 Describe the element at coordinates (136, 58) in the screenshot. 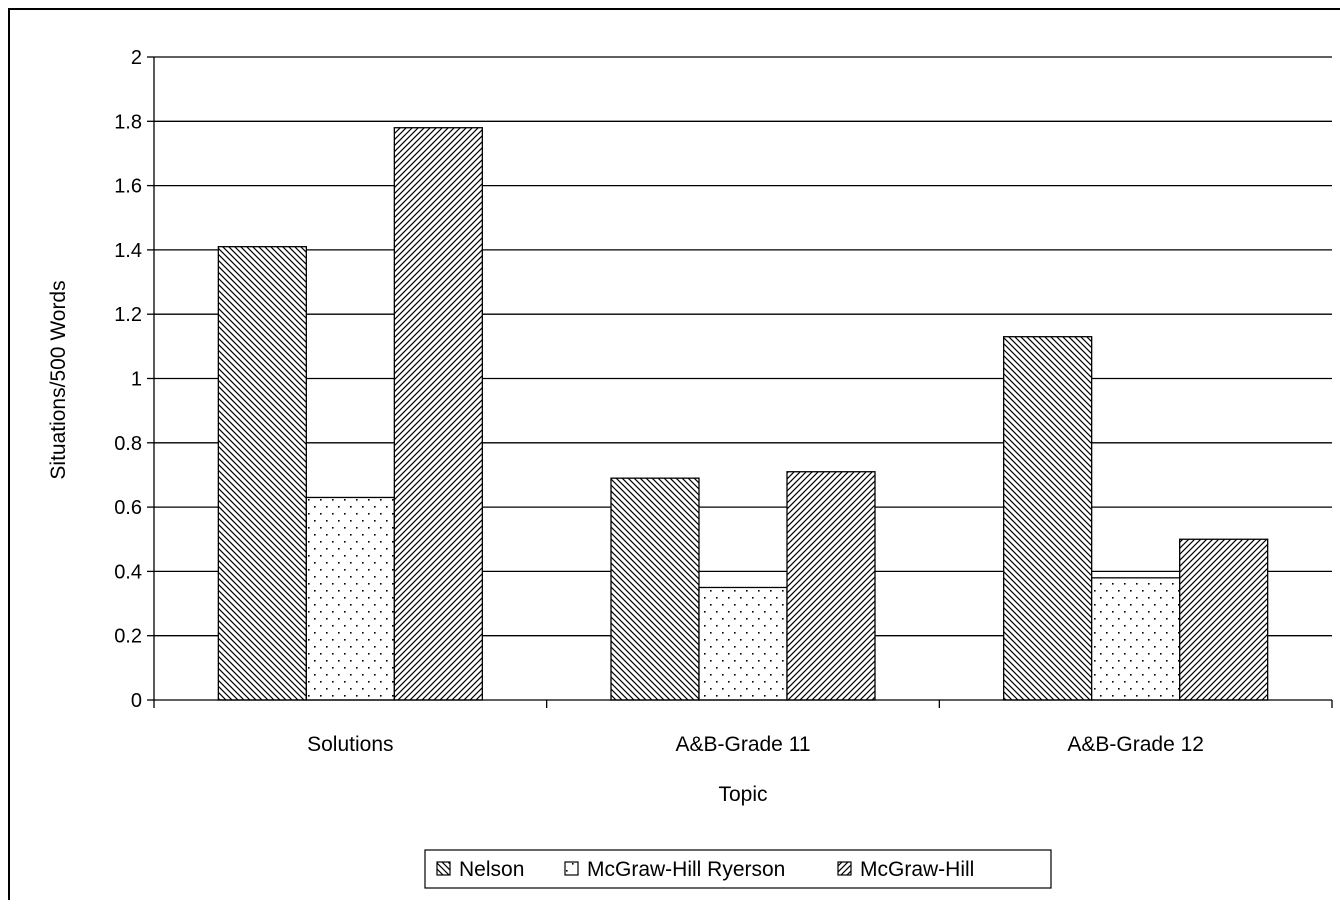

I see `y-tick-label: 2` at that location.